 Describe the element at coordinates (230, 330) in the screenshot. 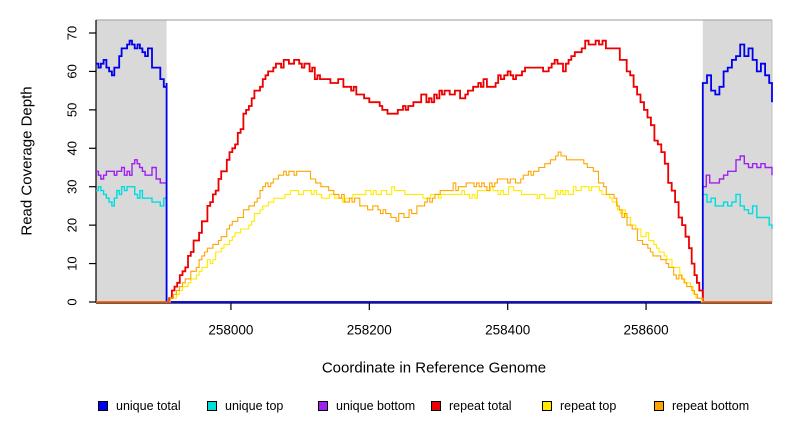

I see `x-tick-label: 258000` at that location.